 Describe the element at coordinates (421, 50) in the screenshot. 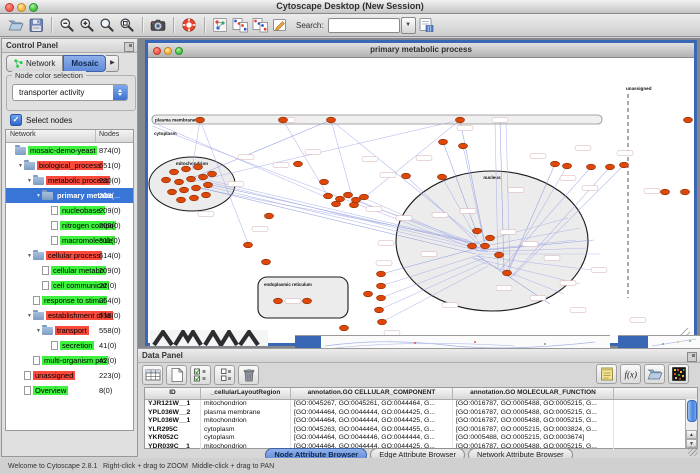

I see `network-window-titlebar: primary metabolic process` at that location.